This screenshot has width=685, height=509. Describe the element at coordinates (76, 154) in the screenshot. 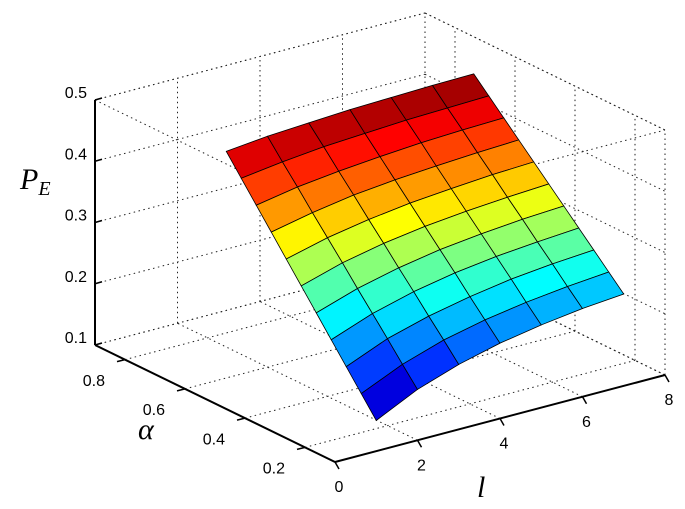

I see `z-tick-label: 0.4` at that location.